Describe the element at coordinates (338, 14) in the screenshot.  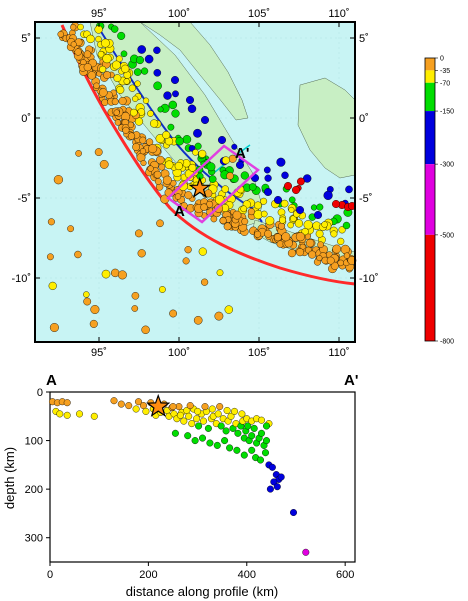
I see `map-lon-tick-top: 110˚` at that location.